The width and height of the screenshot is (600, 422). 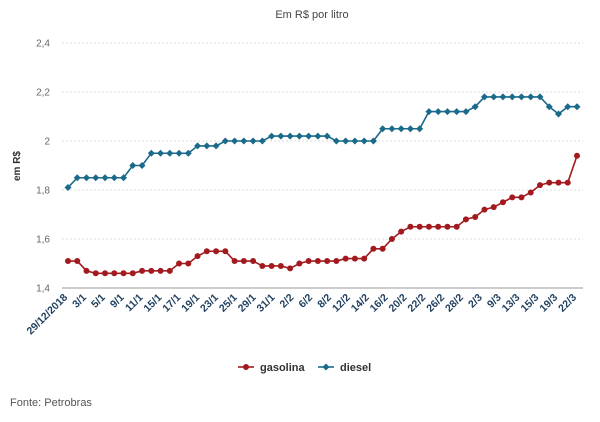 I want to click on x-tick-label: 16/2, so click(x=379, y=303).